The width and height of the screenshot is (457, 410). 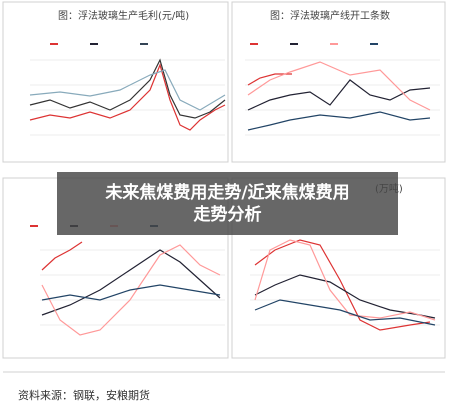 What do you see at coordinates (84, 395) in the screenshot?
I see `source-note: 资料来源：钢联，安粮期货` at bounding box center [84, 395].